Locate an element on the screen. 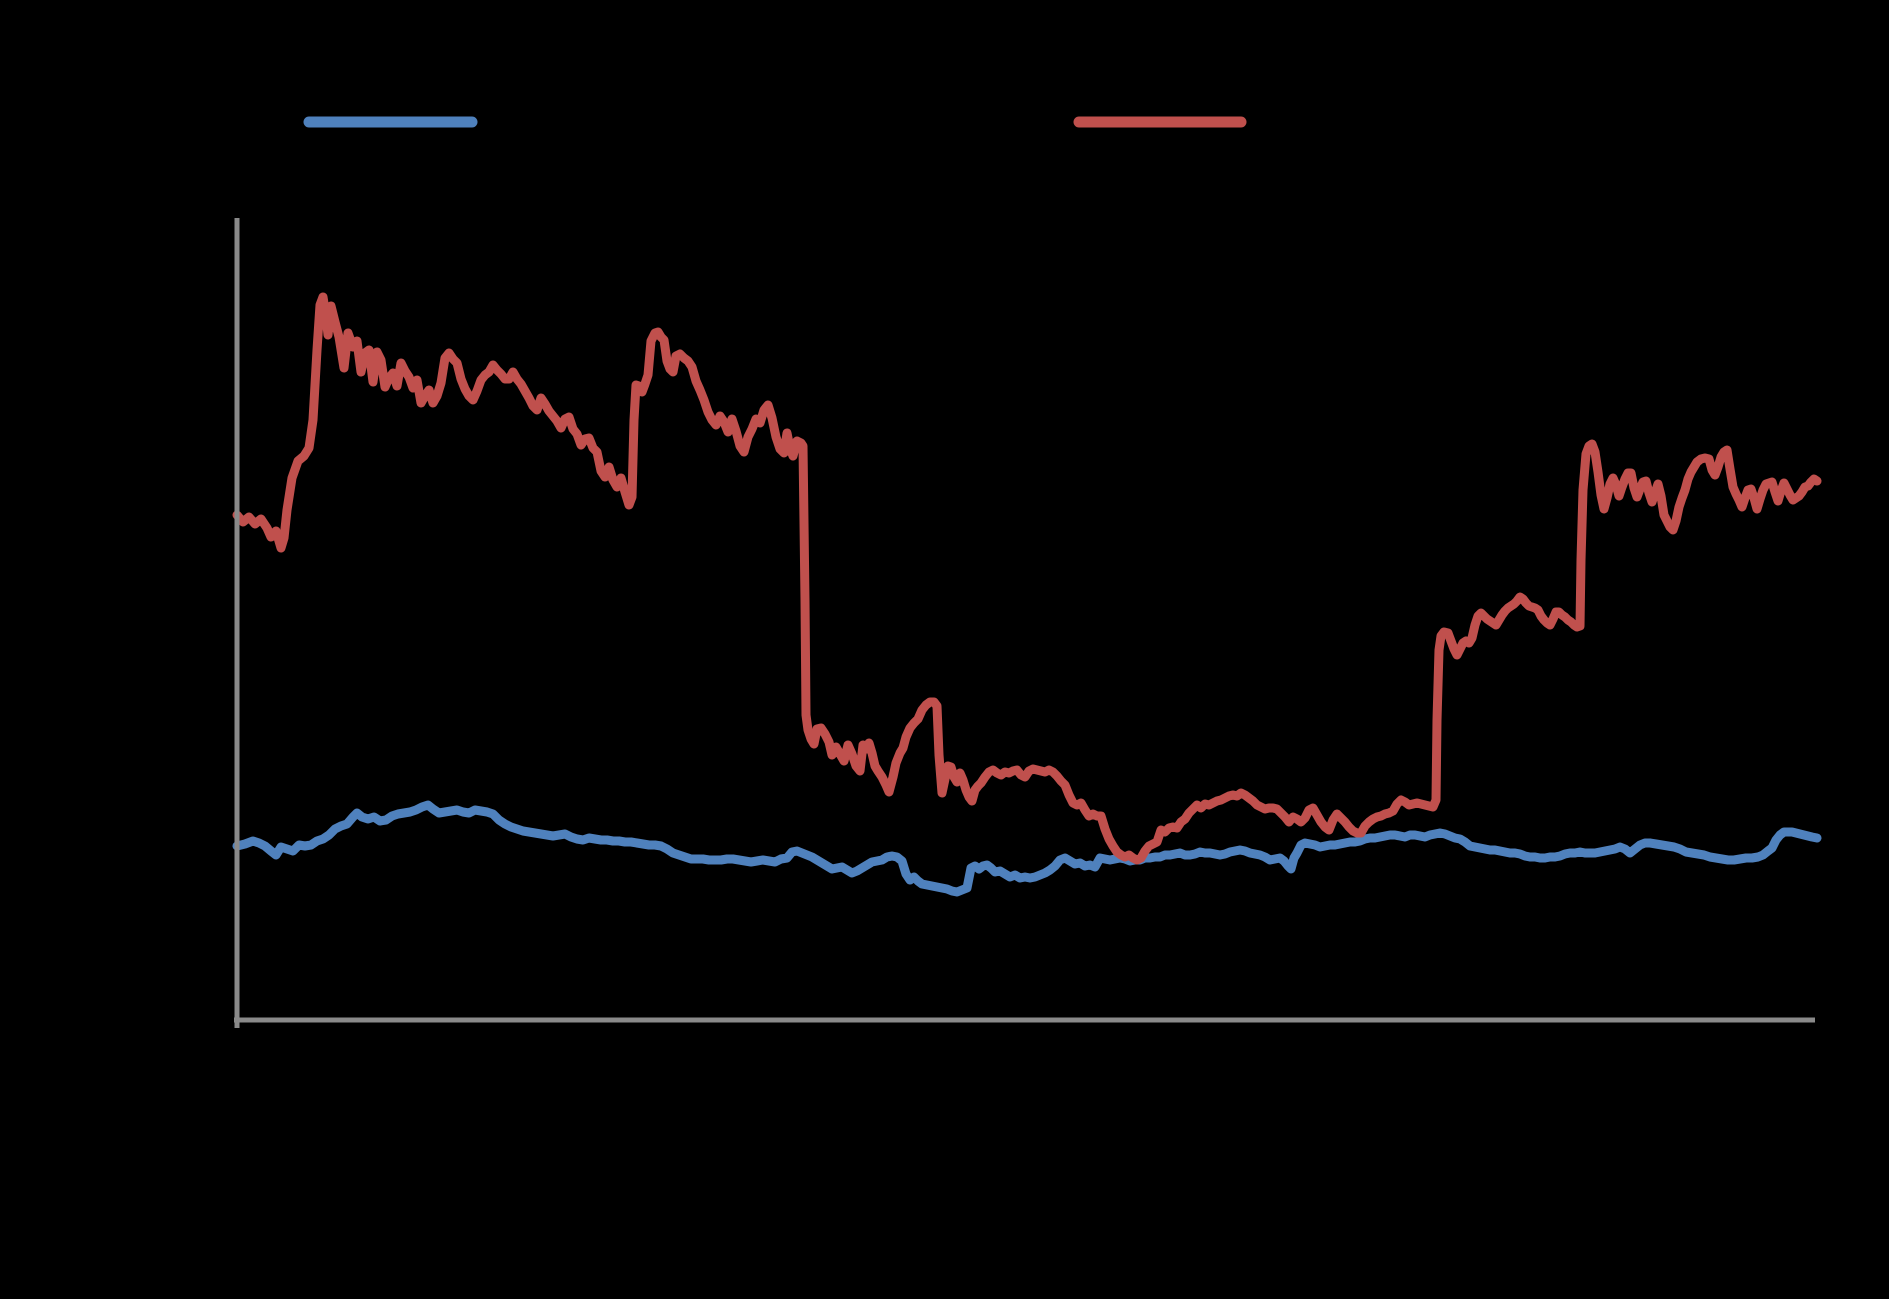 This screenshot has width=1889, height=1299. blue-series-line is located at coordinates (1027, 848).